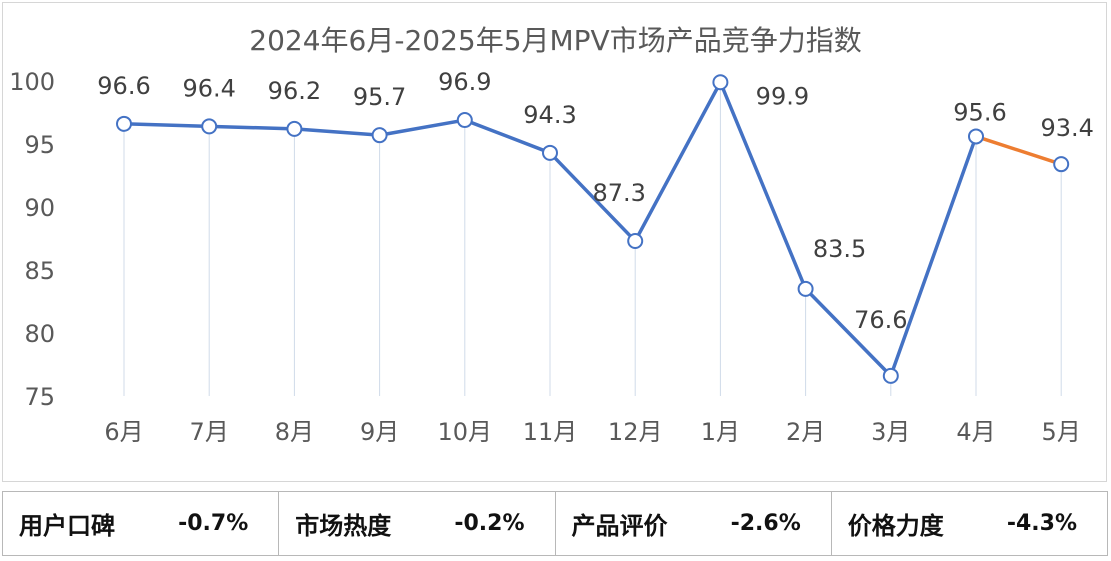 This screenshot has height=561, width=1111. I want to click on y-tick-label: 90, so click(39, 208).